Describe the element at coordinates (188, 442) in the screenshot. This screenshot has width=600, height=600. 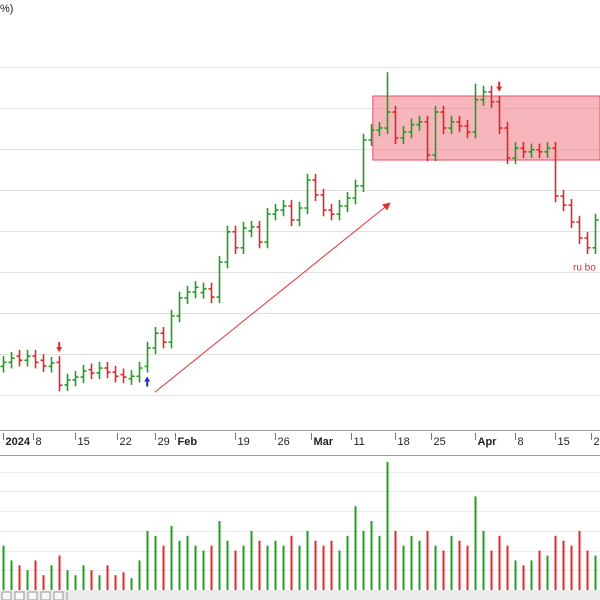
I see `x-tick-label: Feb` at that location.